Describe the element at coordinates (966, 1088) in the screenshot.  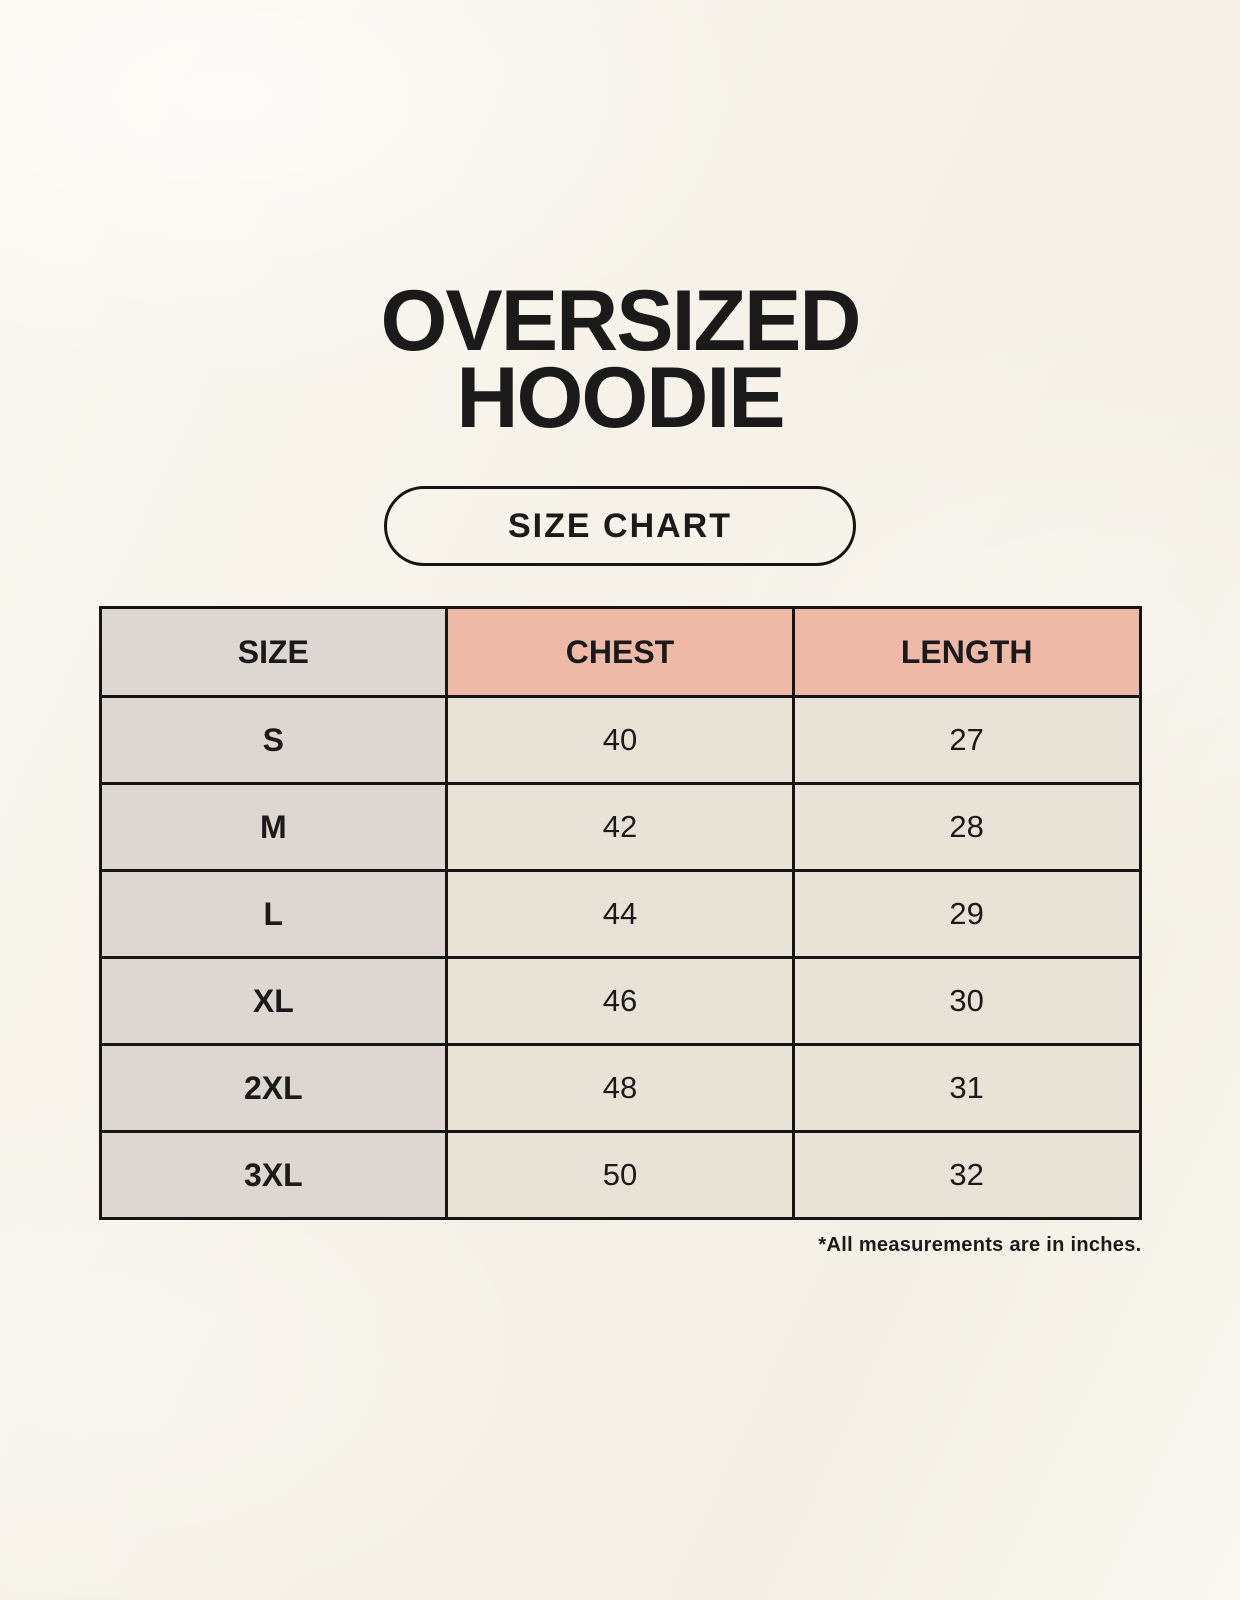
I see `length-cell: 31` at that location.